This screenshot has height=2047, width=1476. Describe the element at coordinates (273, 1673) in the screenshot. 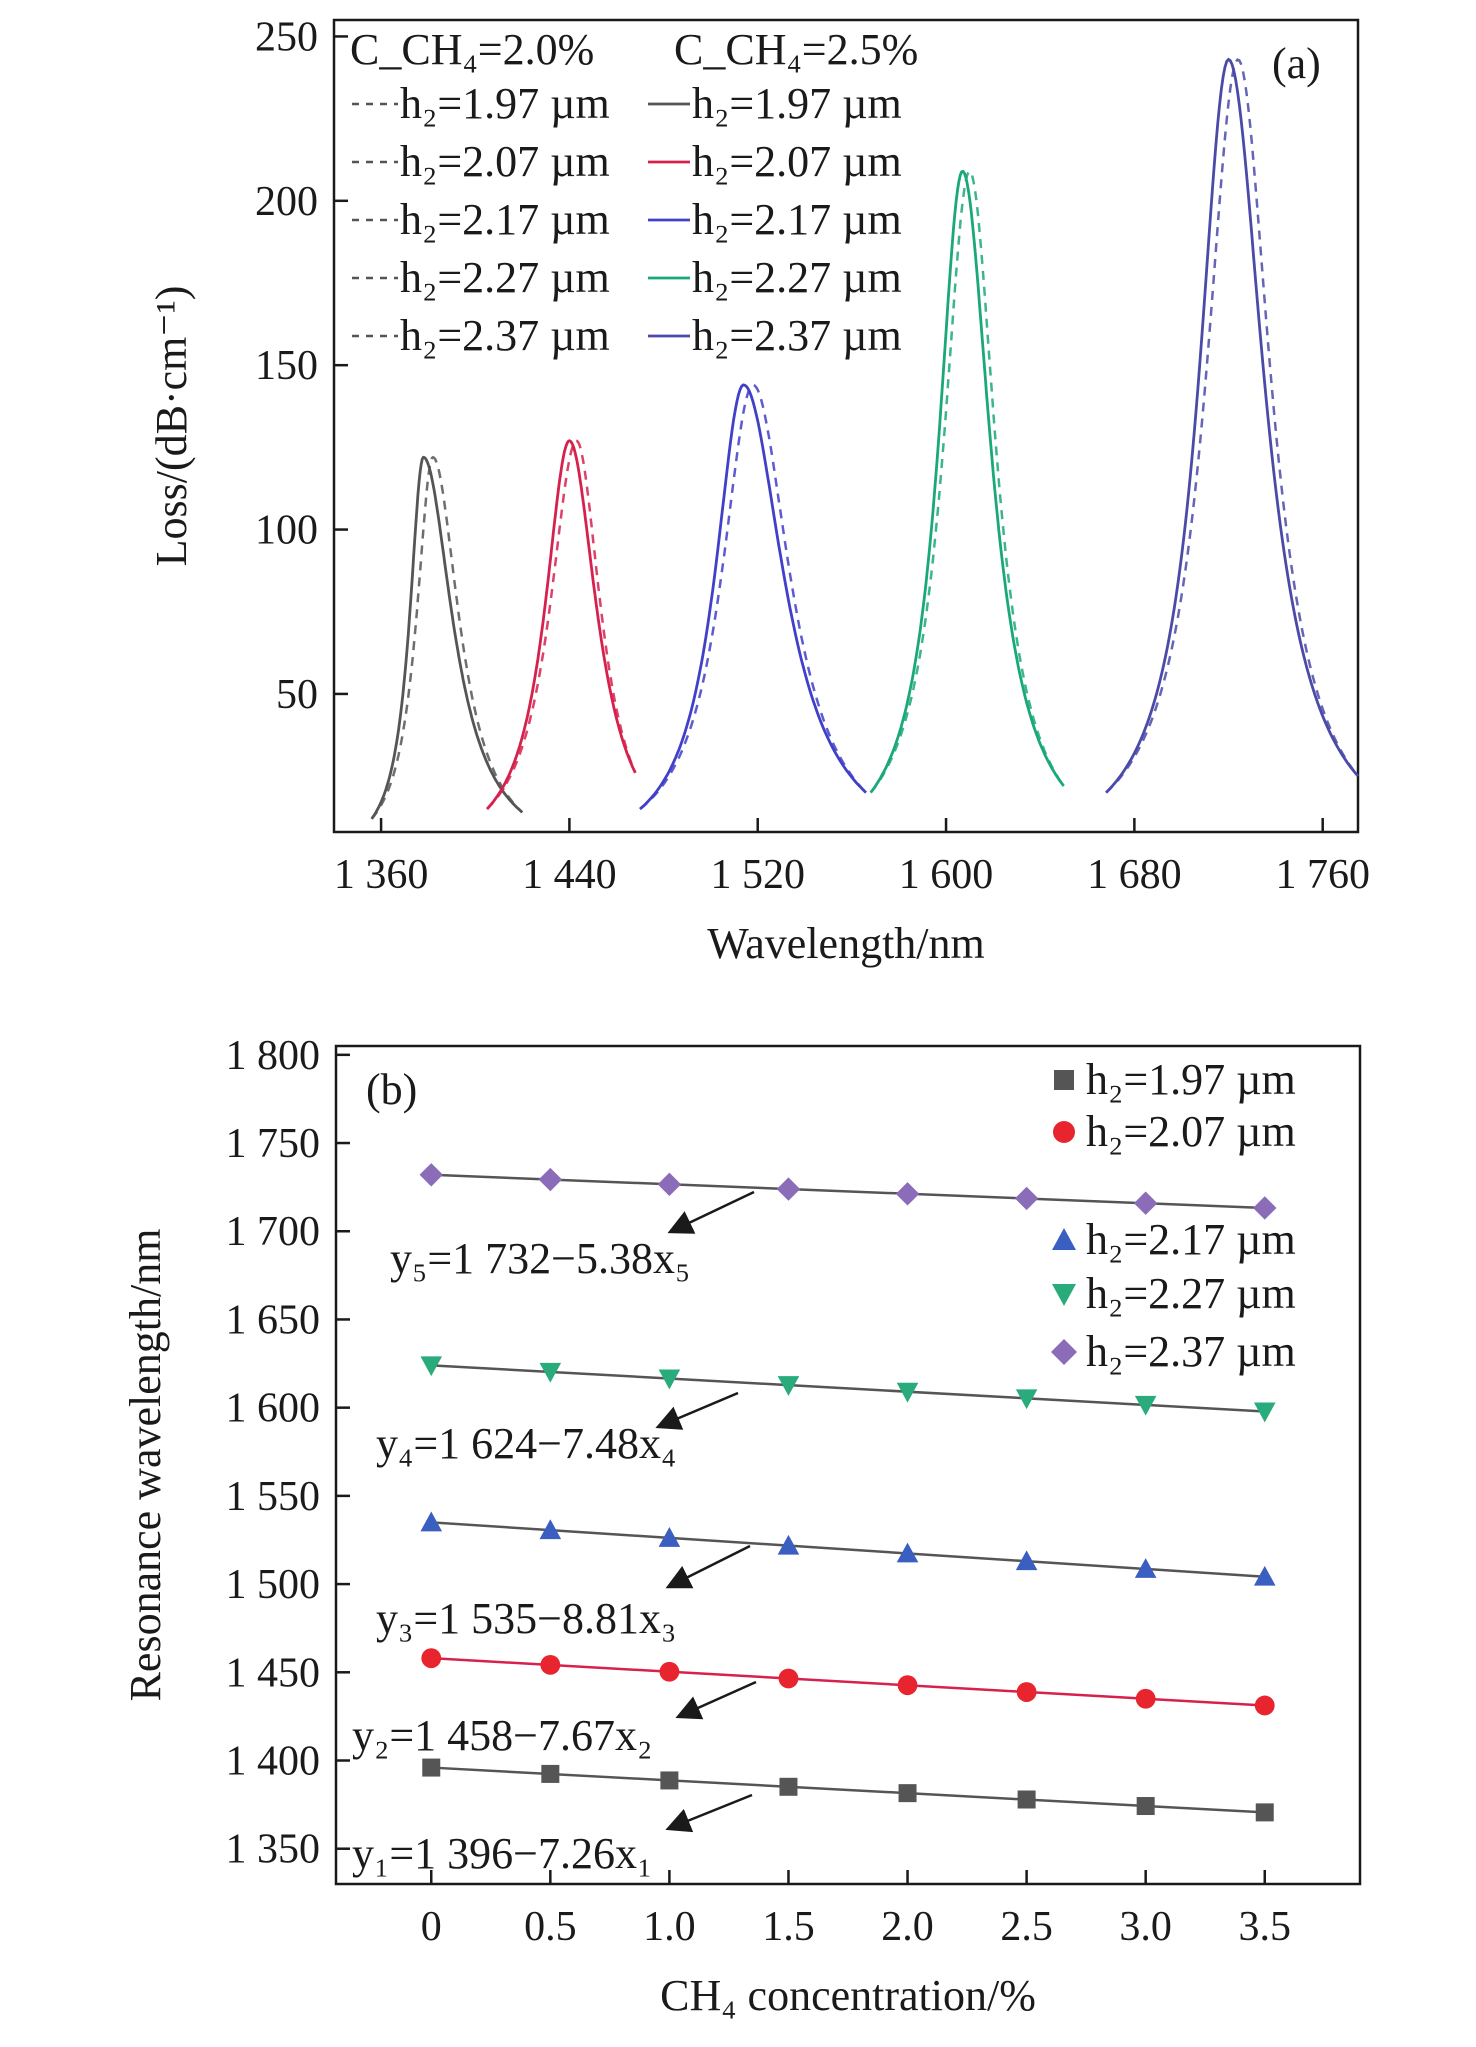

I see `y-tick-label-b: 1 450` at that location.